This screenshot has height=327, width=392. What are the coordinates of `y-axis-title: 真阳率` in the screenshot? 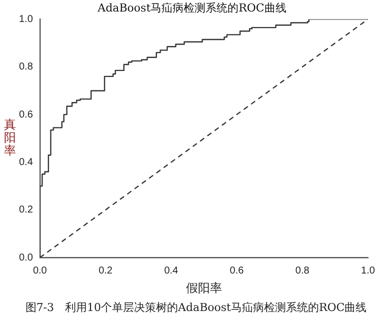 It's located at (10, 138).